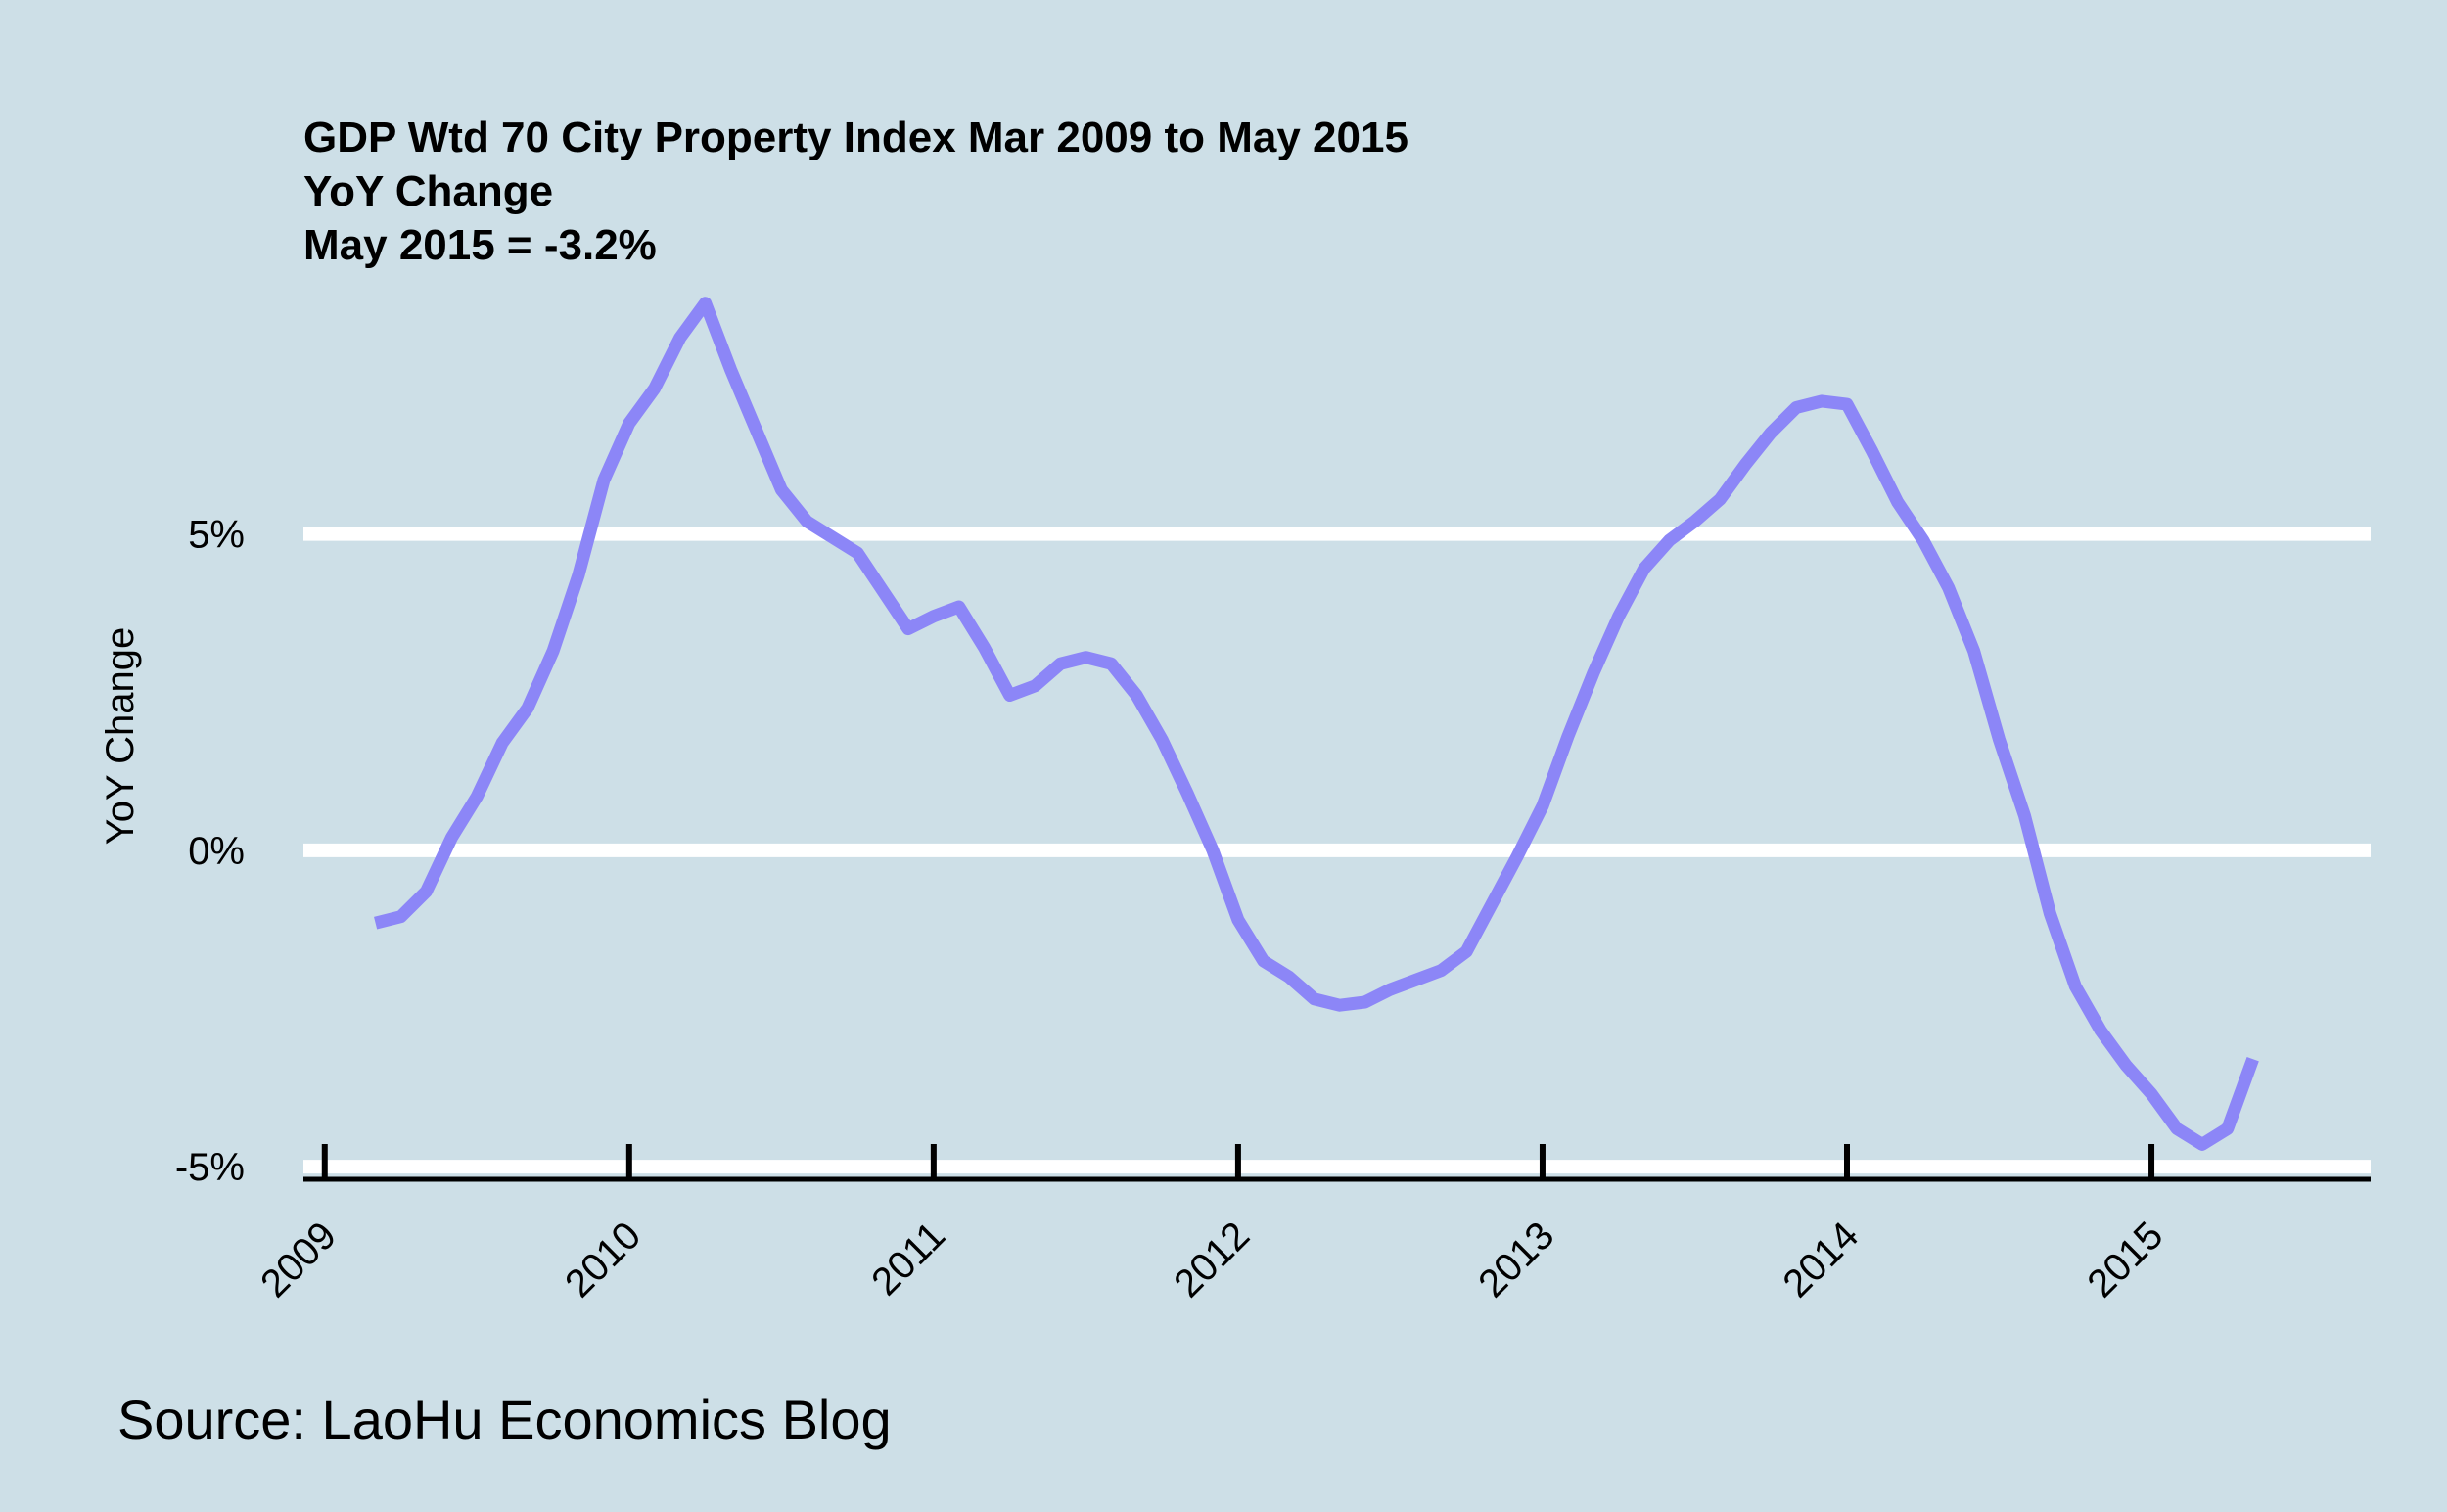 The height and width of the screenshot is (1512, 2447). I want to click on source-caption: Source: LaoHu Economics Blog, so click(505, 1419).